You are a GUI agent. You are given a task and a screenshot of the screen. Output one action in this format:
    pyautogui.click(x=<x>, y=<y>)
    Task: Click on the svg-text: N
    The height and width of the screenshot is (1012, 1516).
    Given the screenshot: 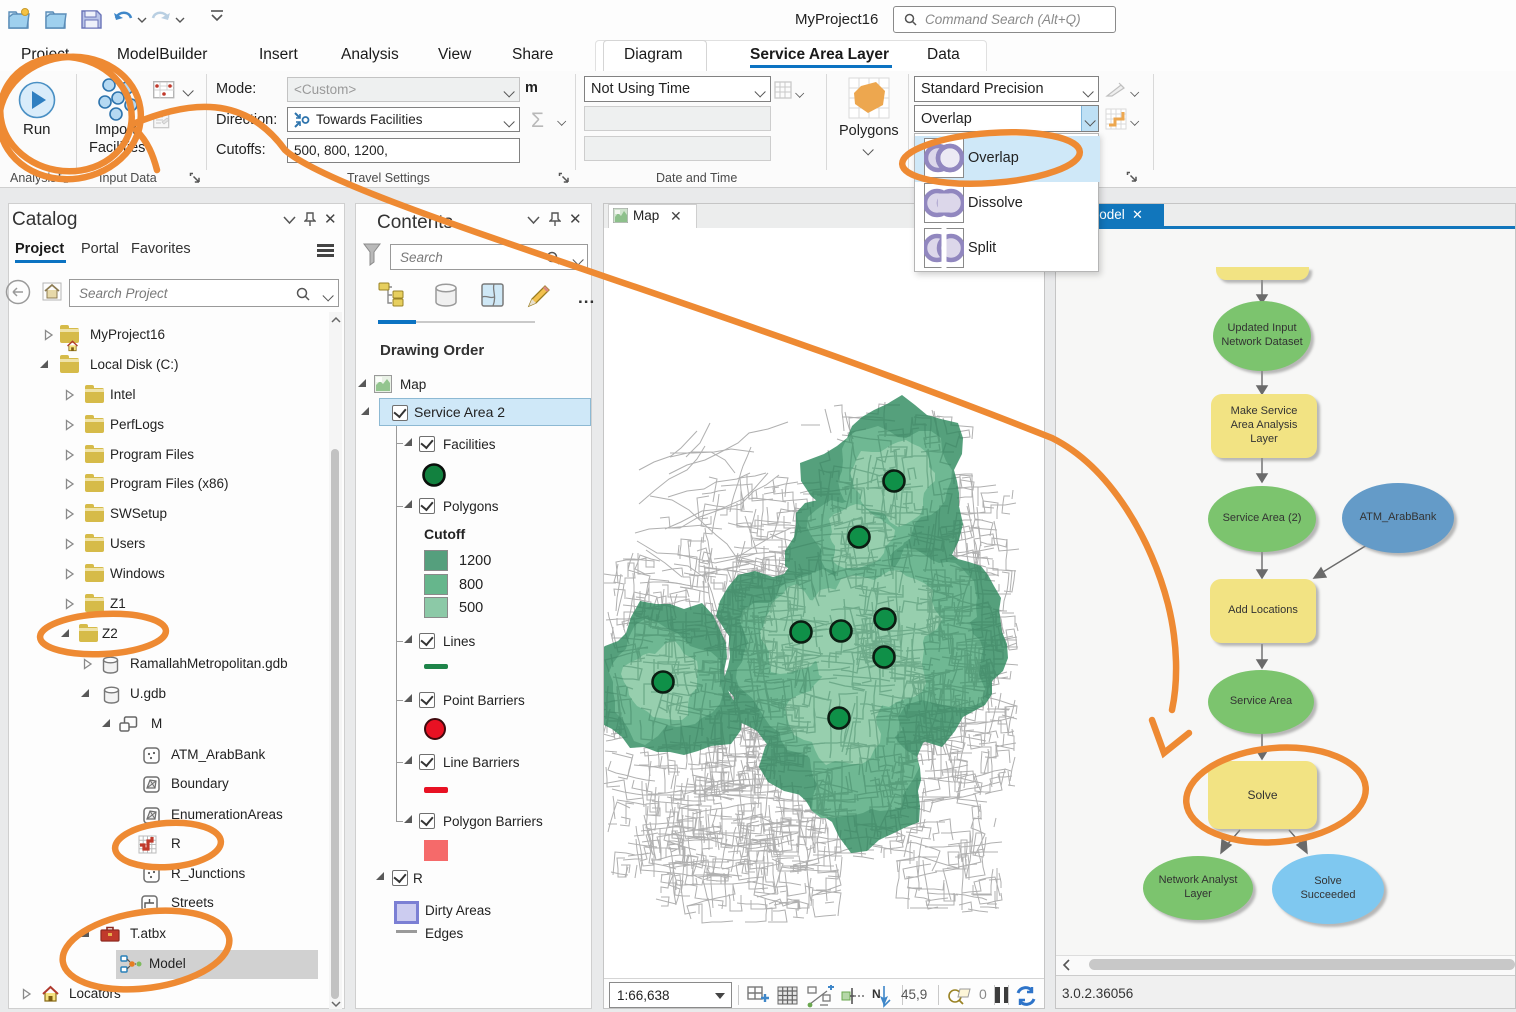 What is the action you would take?
    pyautogui.click(x=876, y=994)
    